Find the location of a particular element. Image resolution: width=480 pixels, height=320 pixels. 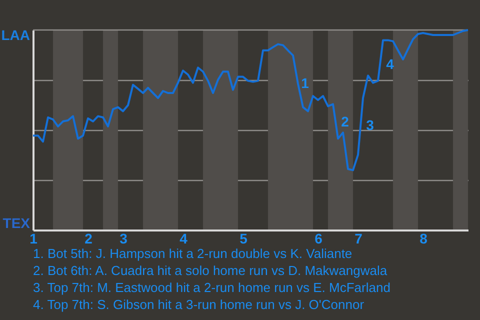

text: 4. Top 7th: S. Gibson hit a 3-run home run vs J. O'Connor is located at coordinates (199, 304).